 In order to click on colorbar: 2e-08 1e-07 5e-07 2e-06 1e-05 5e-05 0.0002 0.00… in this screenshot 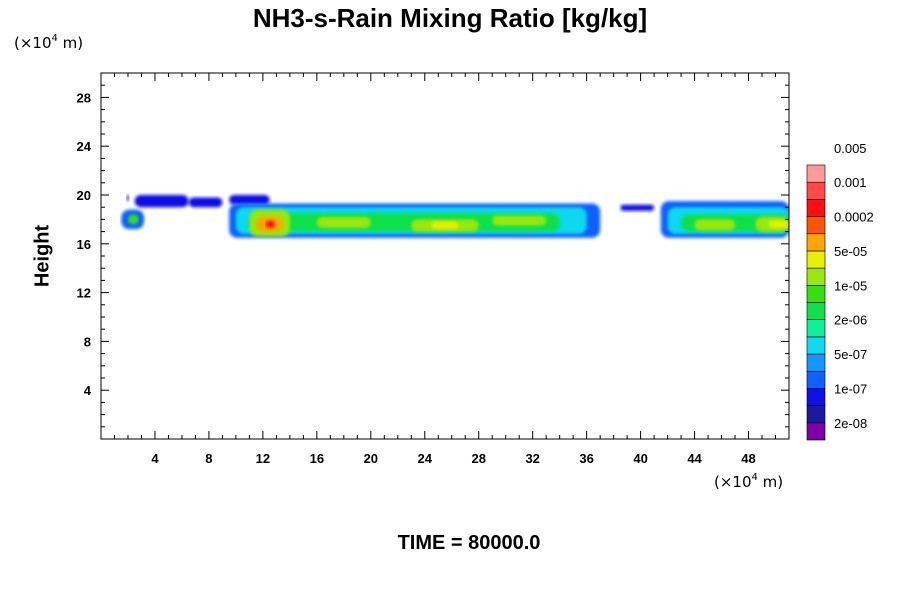, I will do `click(840, 291)`.